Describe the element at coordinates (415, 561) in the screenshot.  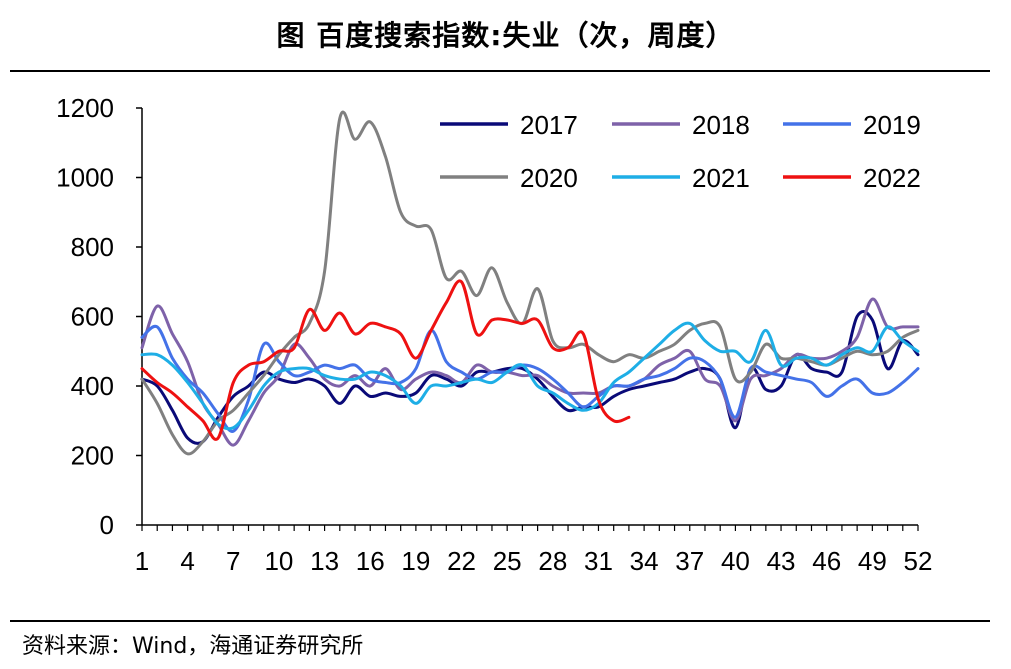
I see `x-tick-label: 19` at that location.